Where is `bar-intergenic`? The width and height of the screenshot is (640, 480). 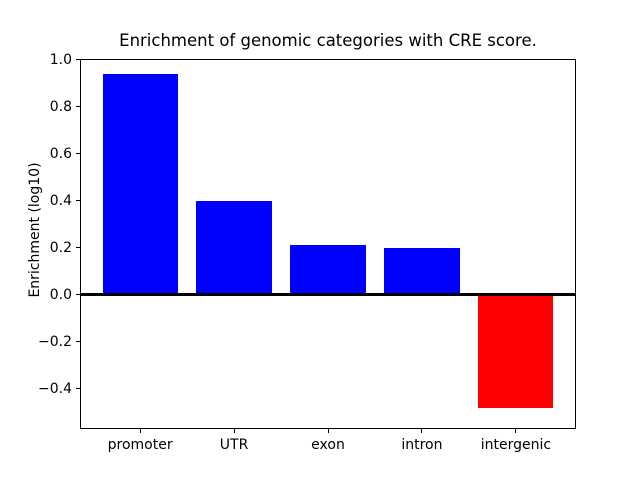 bar-intergenic is located at coordinates (516, 351).